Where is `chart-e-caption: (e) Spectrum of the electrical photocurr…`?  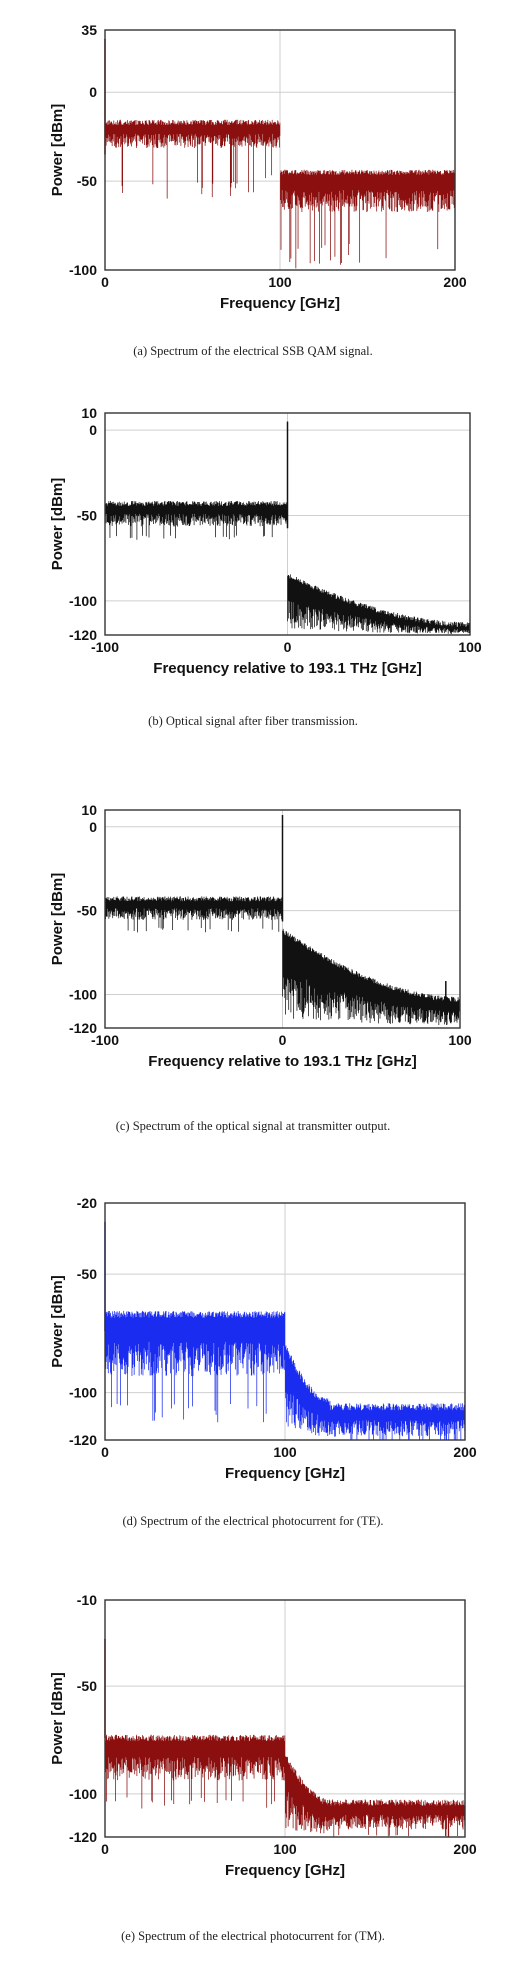
chart-e-caption: (e) Spectrum of the electrical photocurr… is located at coordinates (253, 1936).